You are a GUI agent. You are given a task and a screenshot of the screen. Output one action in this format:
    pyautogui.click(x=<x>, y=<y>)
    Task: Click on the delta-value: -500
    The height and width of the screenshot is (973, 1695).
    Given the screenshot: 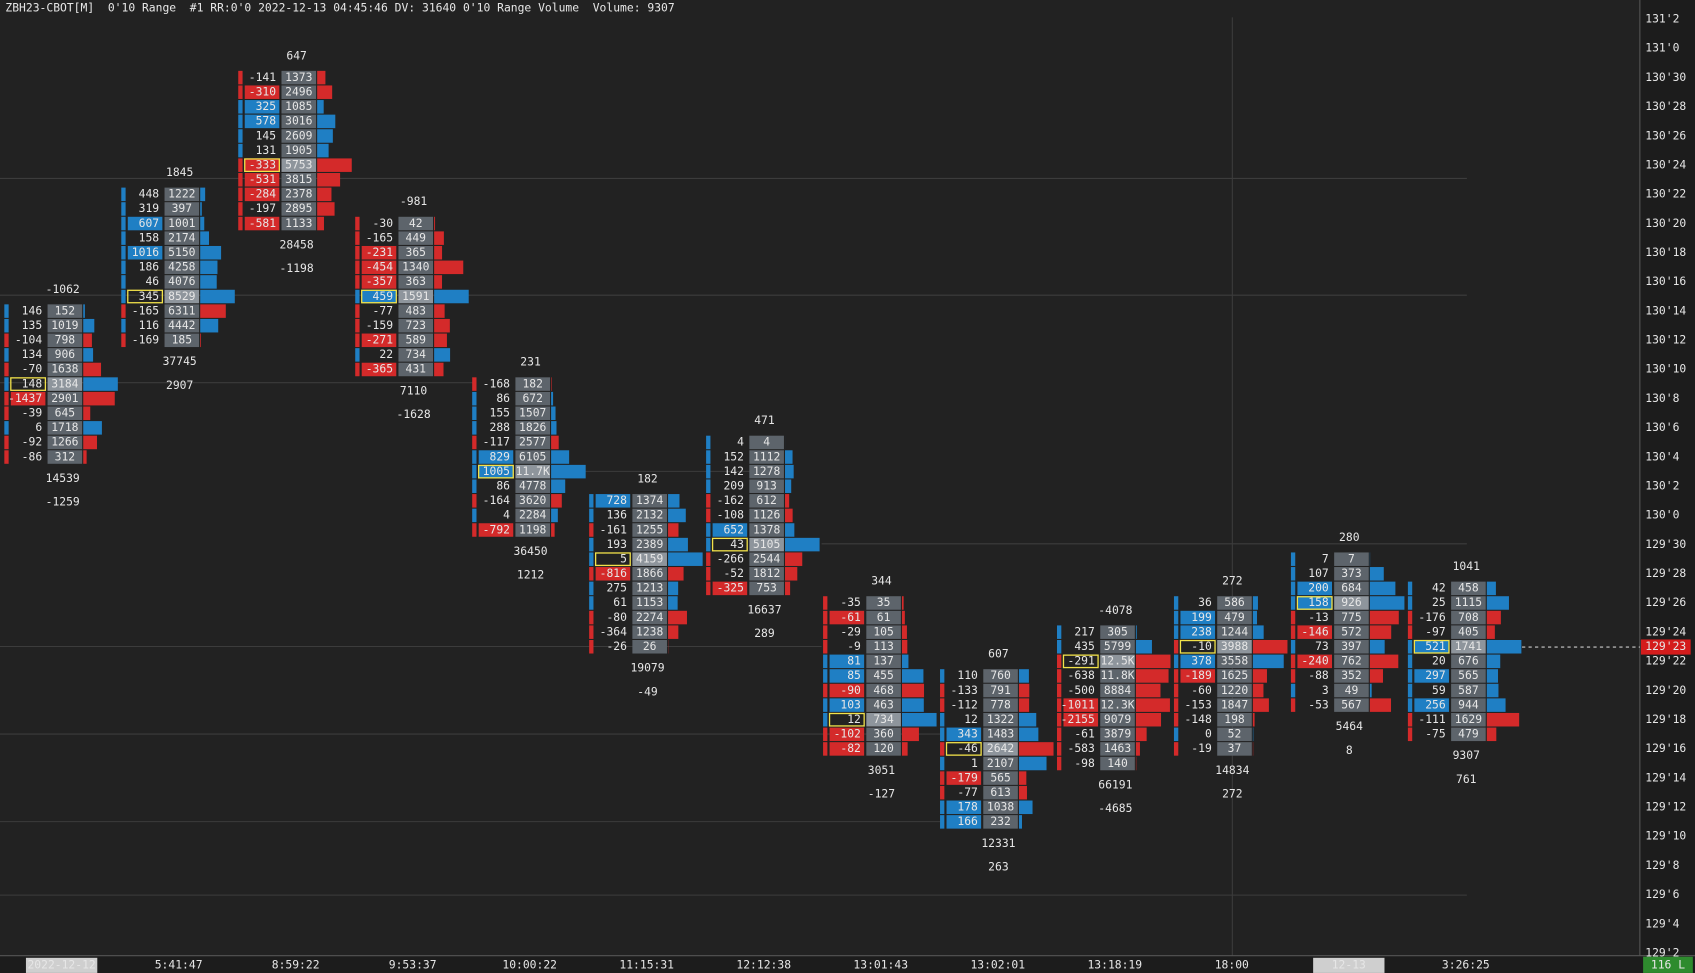 What is the action you would take?
    pyautogui.click(x=1081, y=690)
    